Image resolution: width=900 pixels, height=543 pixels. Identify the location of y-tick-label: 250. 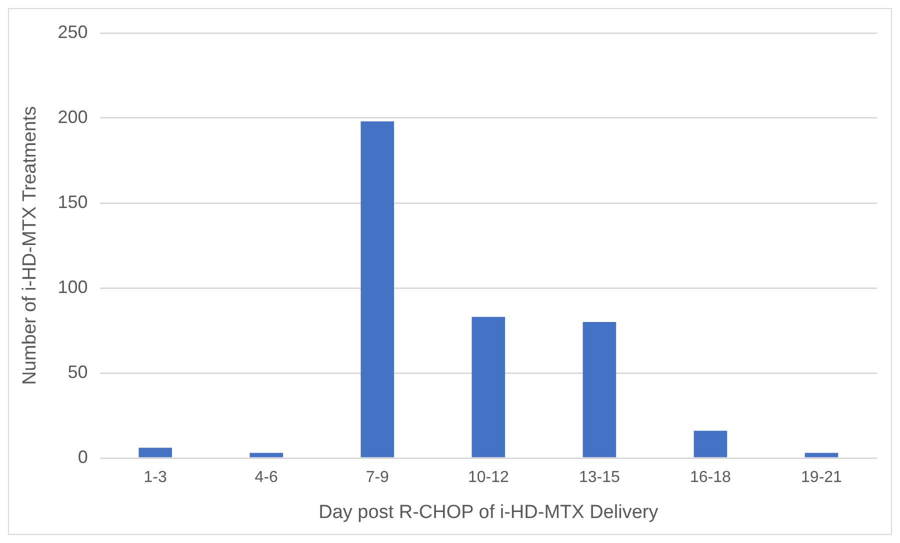
(73, 32).